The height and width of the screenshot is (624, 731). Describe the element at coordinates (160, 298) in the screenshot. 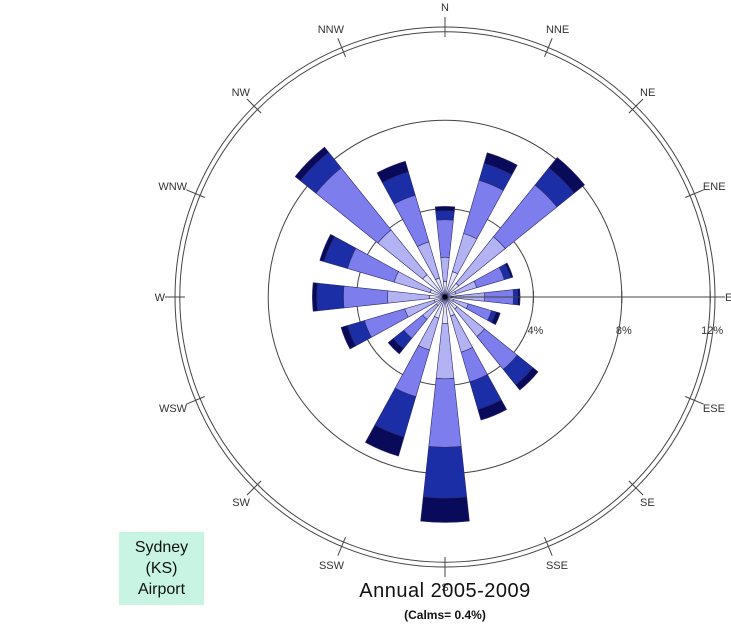

I see `direction-label-w: W` at that location.